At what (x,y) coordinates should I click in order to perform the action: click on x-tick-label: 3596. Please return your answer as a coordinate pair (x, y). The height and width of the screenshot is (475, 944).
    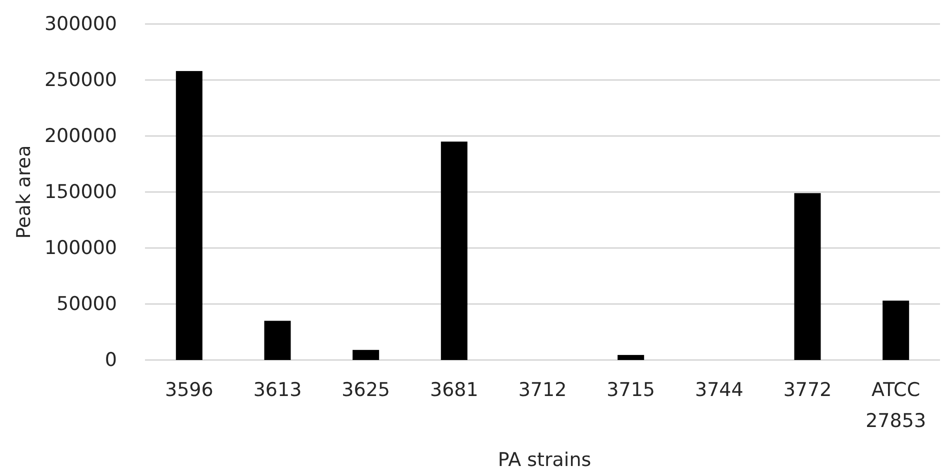
    Looking at the image, I should click on (189, 390).